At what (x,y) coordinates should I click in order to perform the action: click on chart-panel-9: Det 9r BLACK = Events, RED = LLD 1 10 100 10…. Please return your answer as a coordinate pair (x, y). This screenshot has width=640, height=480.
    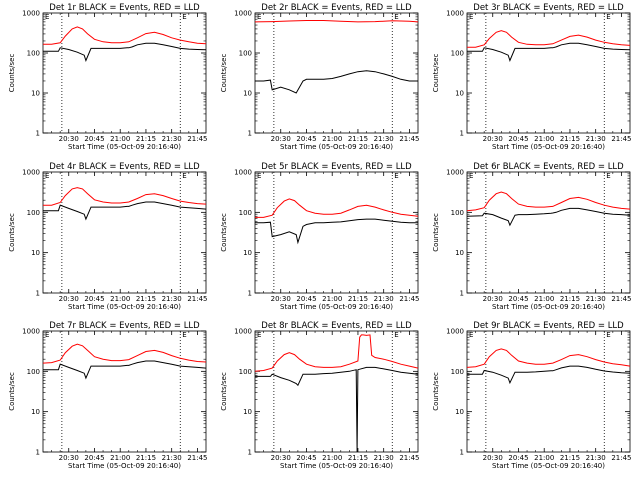
    Looking at the image, I should click on (532, 395).